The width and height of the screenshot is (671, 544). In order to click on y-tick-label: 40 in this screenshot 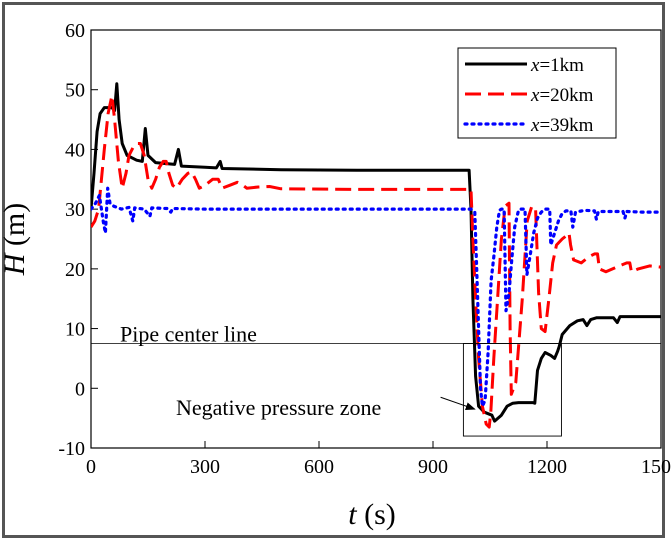, I will do `click(75, 150)`.